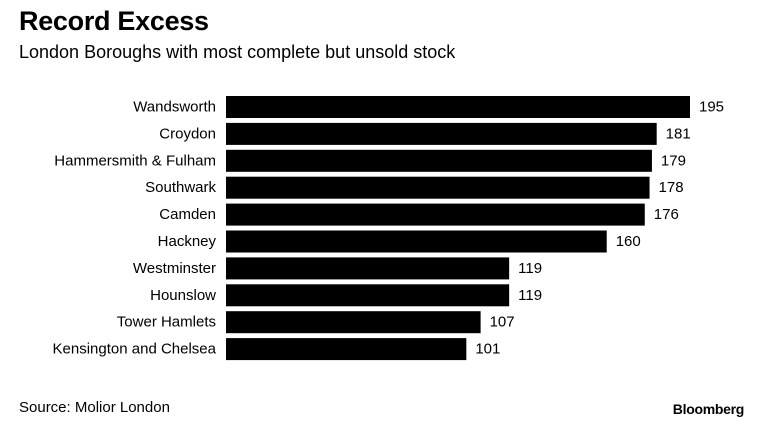 This screenshot has width=763, height=425. Describe the element at coordinates (628, 241) in the screenshot. I see `value-label: 160` at that location.